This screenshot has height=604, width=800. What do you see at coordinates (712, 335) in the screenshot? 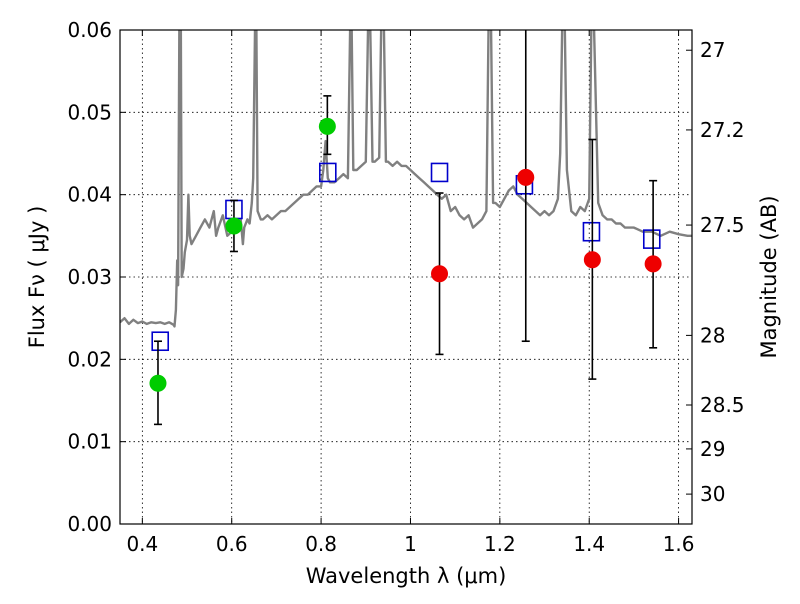
I see `right-tick-label: 28` at bounding box center [712, 335].